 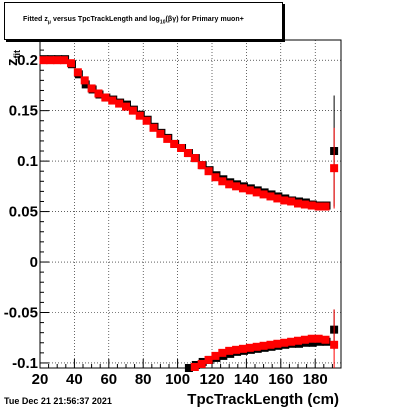 I want to click on y-tick-label: 0.05, so click(x=23, y=212).